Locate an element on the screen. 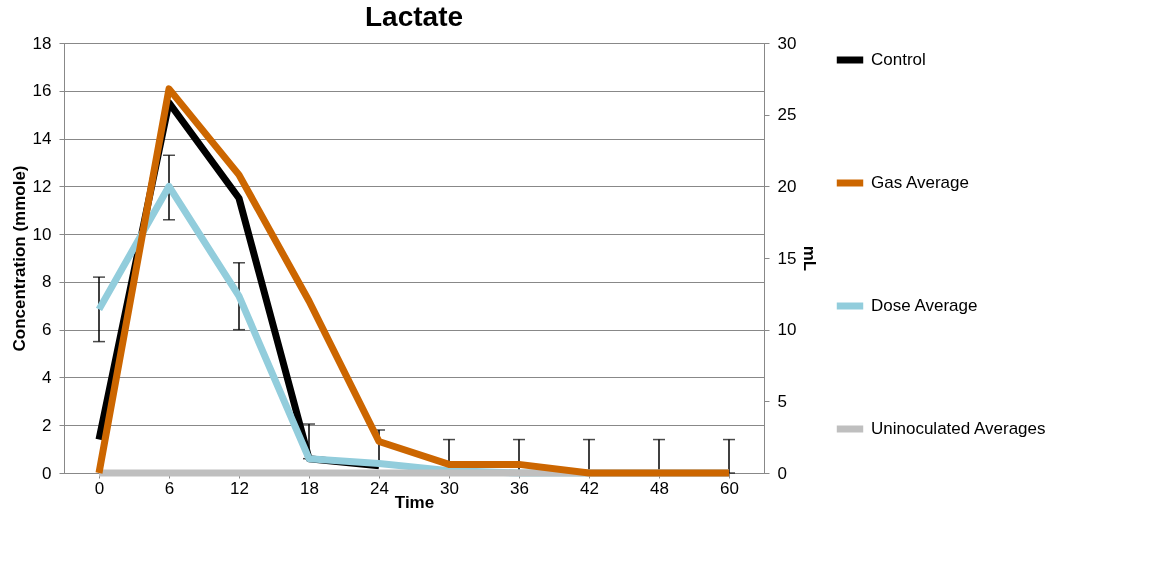 Image resolution: width=1157 pixels, height=583 pixels. y2-tick-label: 20 is located at coordinates (787, 186).